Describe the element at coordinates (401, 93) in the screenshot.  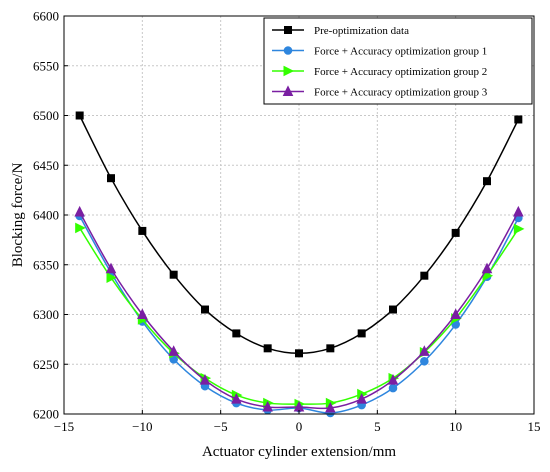
I see `legend-label: Force + Accuracy optimization group 3` at that location.